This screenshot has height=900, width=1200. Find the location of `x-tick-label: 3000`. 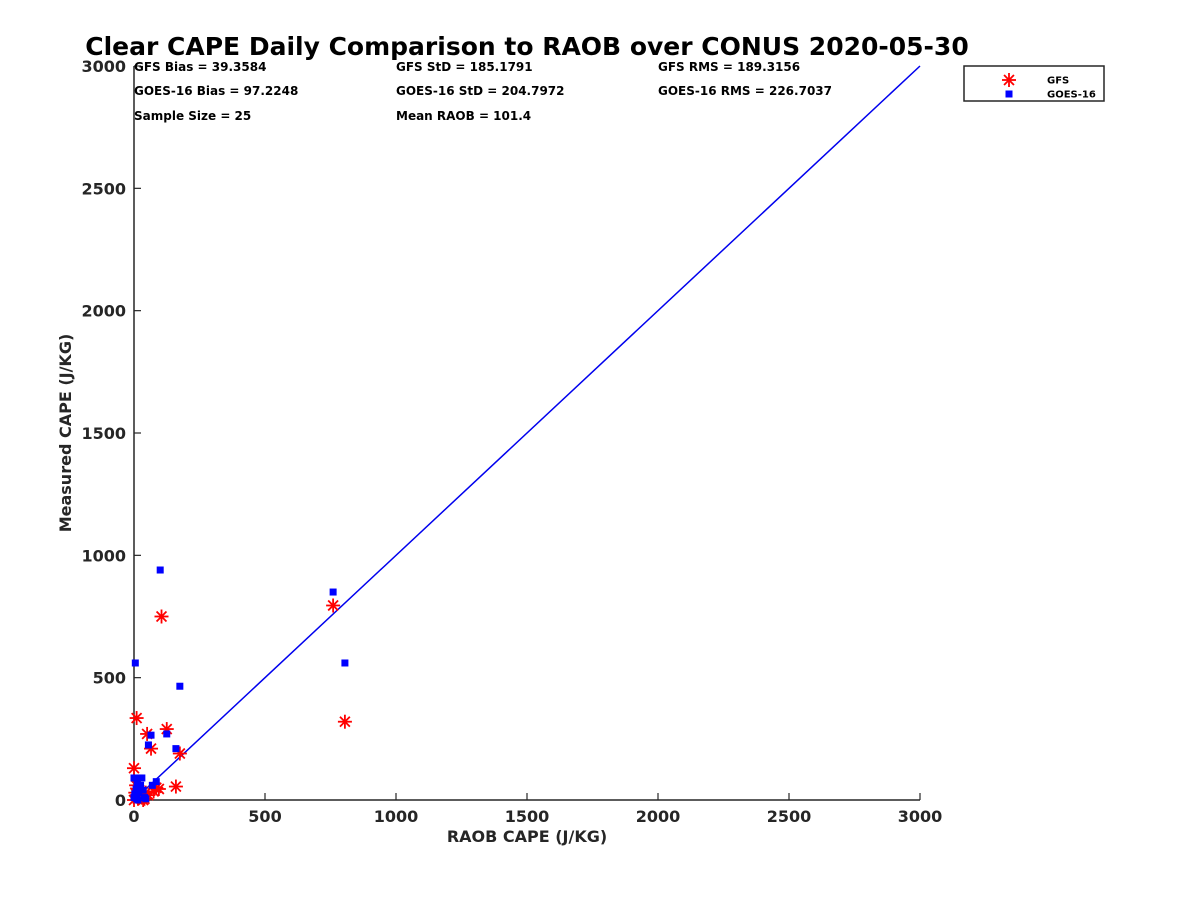

x-tick-label: 3000 is located at coordinates (920, 816).